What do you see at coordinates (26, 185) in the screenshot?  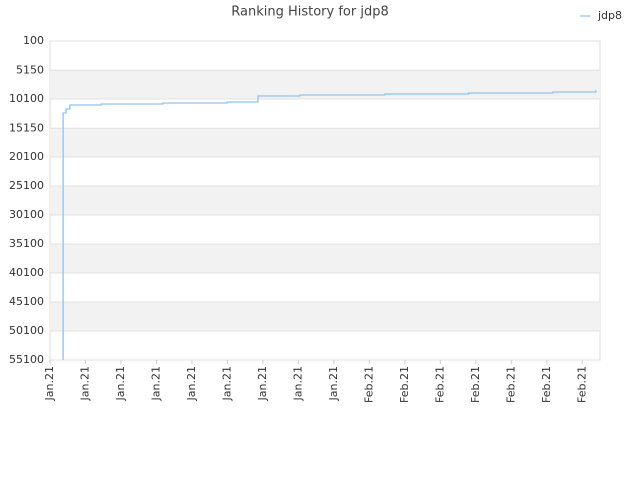 I see `y-tick-label: 25100` at bounding box center [26, 185].